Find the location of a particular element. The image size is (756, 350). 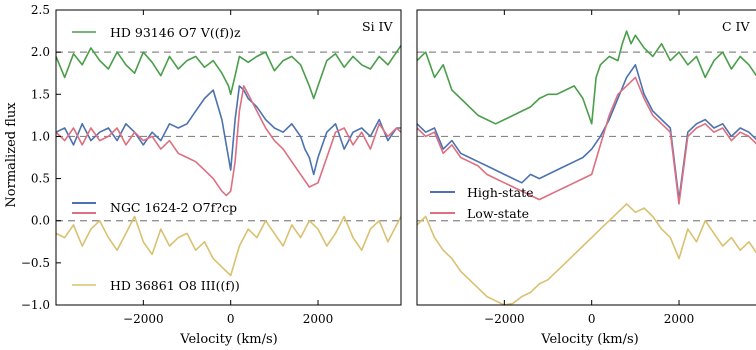

legend-label-high-state: High-state is located at coordinates (500, 192).